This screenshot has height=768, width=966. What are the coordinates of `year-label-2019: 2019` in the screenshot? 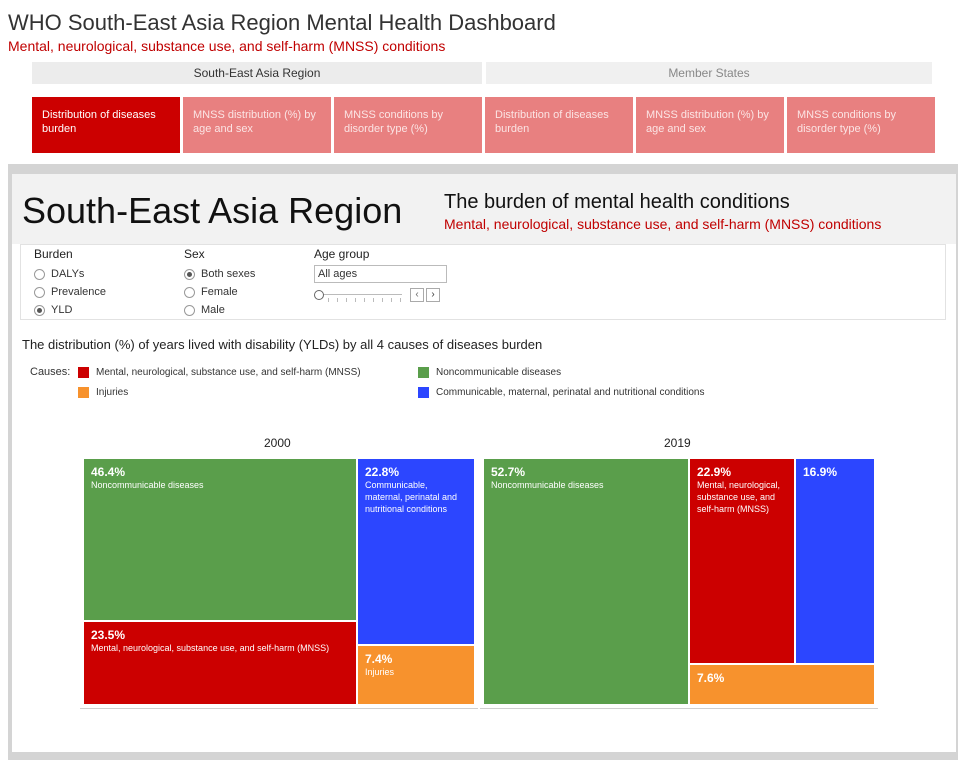 It's located at (677, 443).